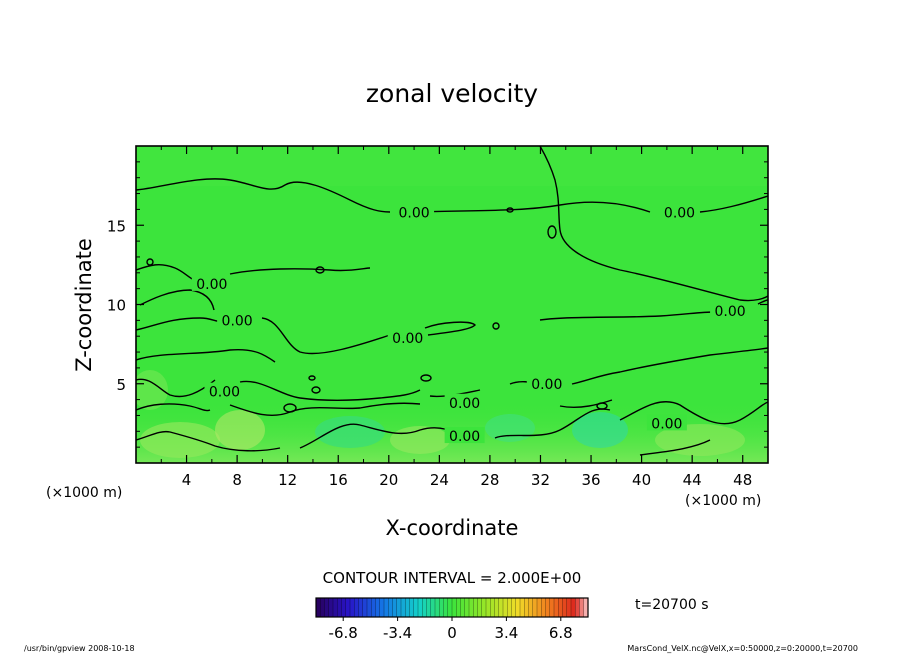  Describe the element at coordinates (79, 648) in the screenshot. I see `footer-left: /usr/bin/gpview 2008-10-18` at that location.